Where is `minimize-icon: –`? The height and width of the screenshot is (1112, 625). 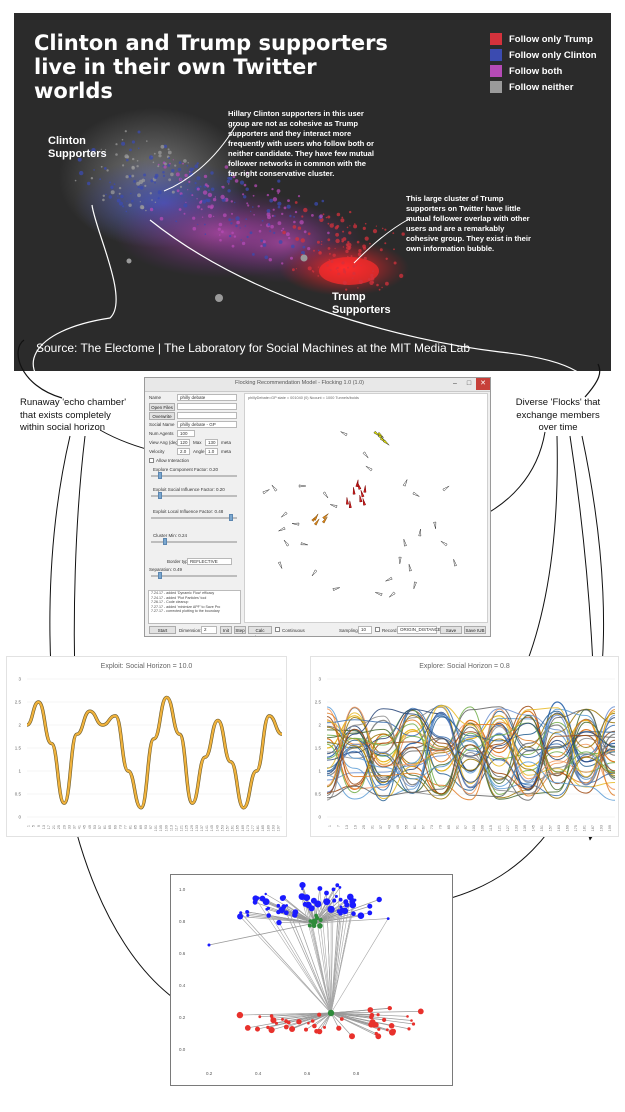
minimize-icon: – is located at coordinates (455, 383).